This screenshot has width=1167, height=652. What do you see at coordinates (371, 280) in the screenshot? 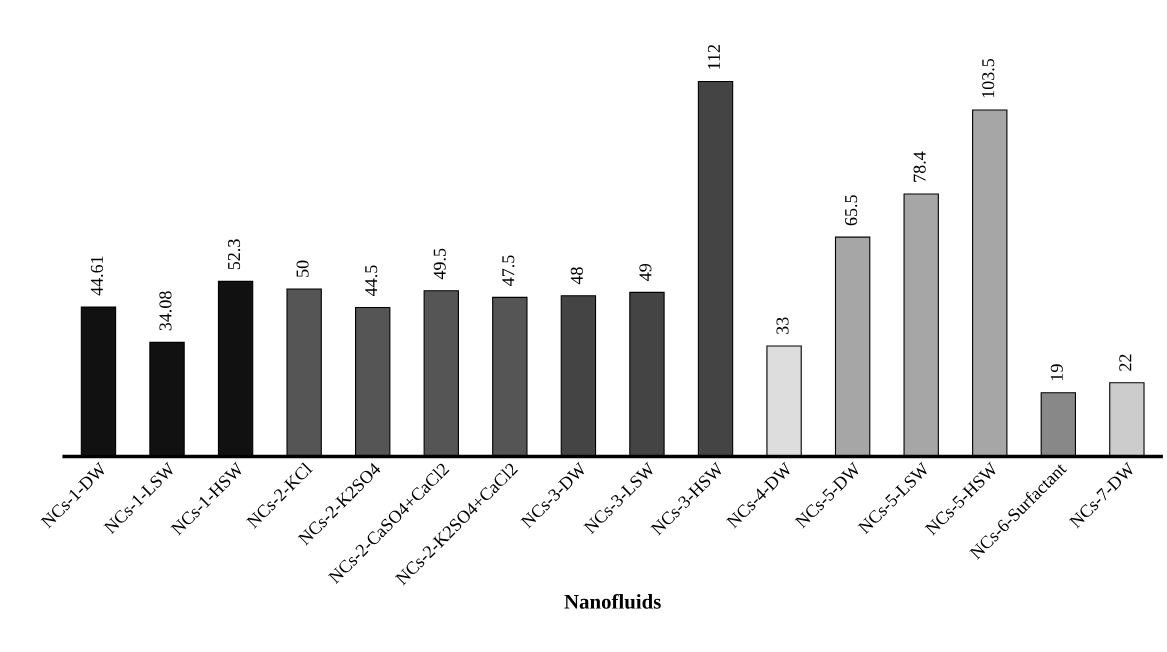
I see `data-label: 44.5` at bounding box center [371, 280].